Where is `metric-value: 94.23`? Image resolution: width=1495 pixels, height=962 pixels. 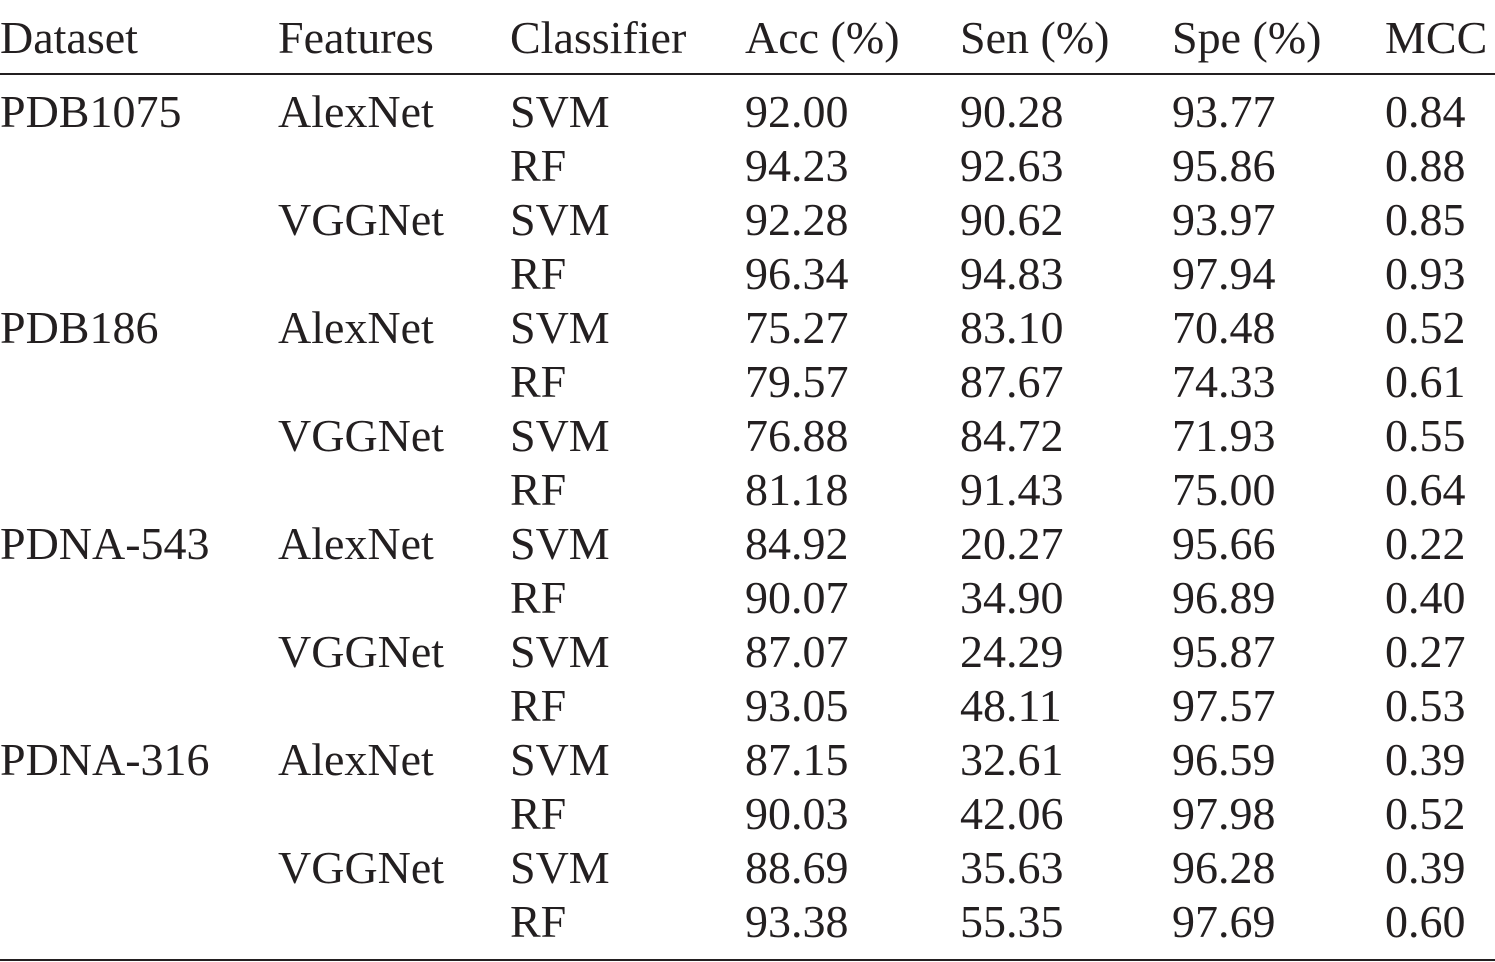
metric-value: 94.23 is located at coordinates (797, 165).